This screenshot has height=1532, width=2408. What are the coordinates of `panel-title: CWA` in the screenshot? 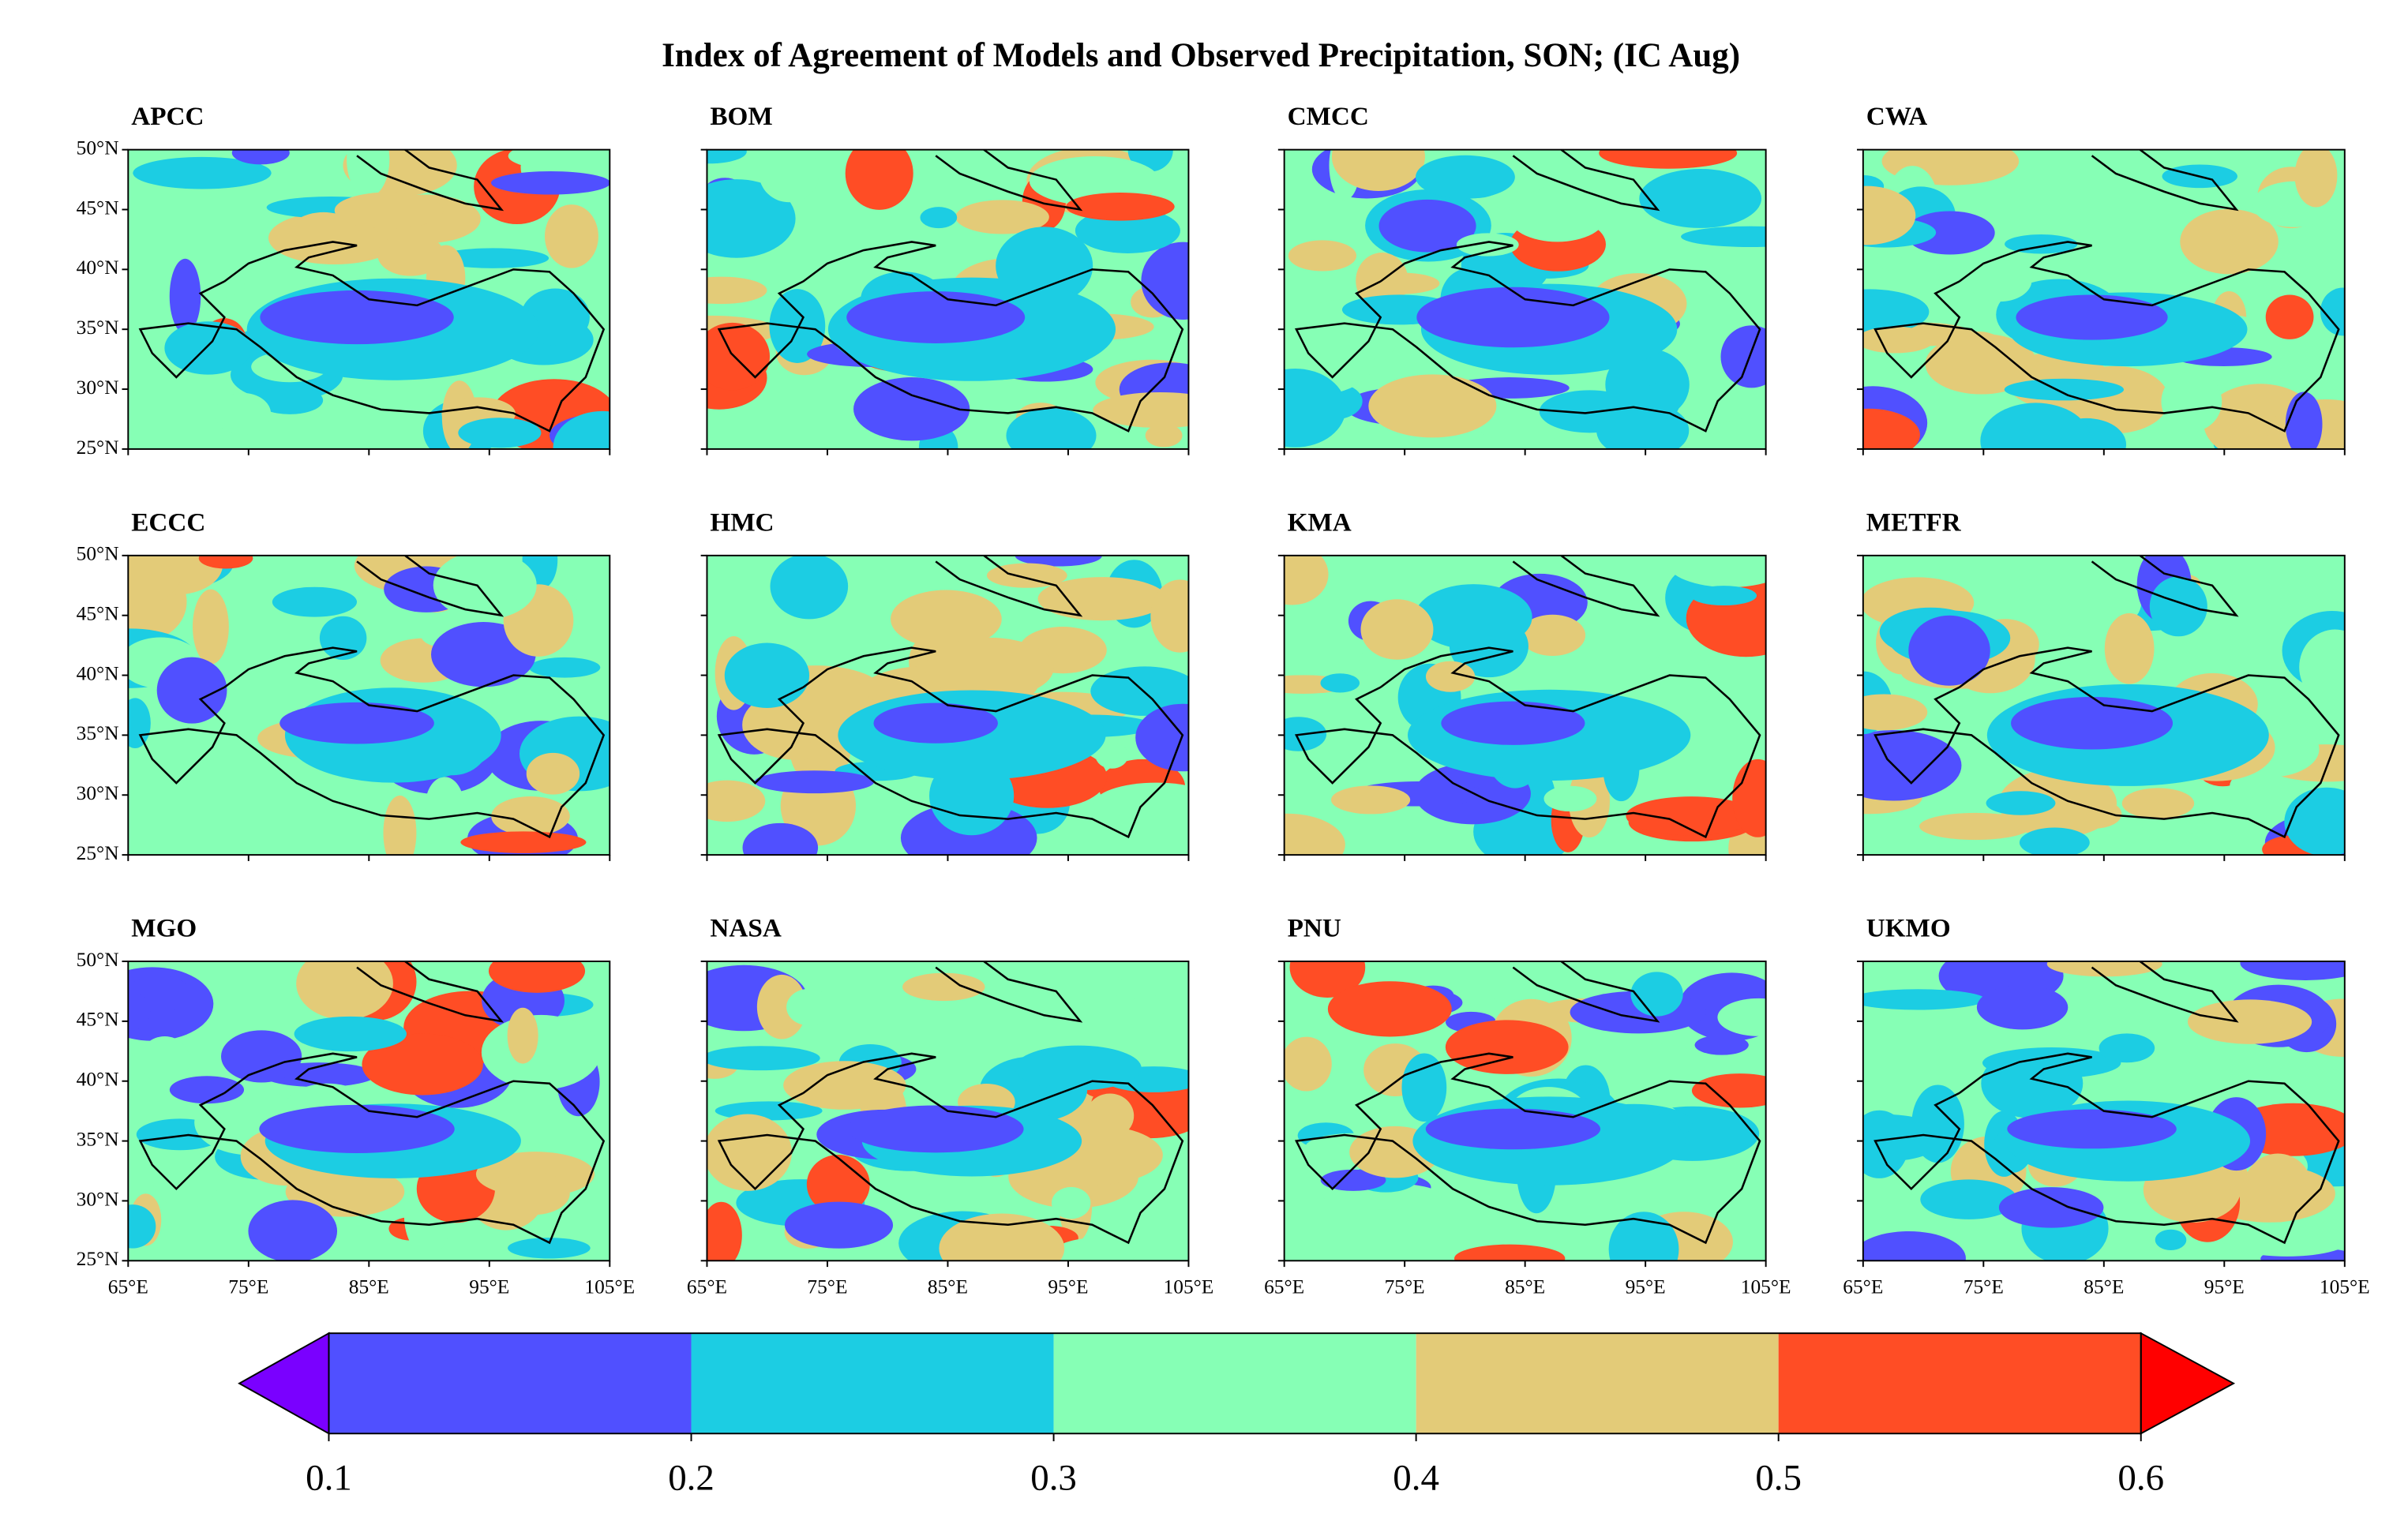 It's located at (1897, 116).